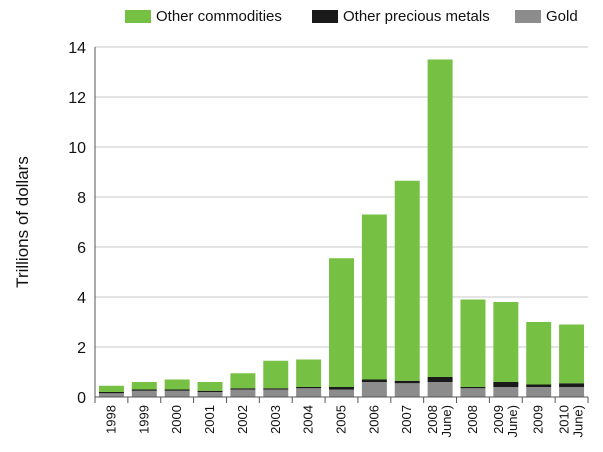 The image size is (603, 452). Describe the element at coordinates (81, 398) in the screenshot. I see `y-tick-label: 0` at that location.